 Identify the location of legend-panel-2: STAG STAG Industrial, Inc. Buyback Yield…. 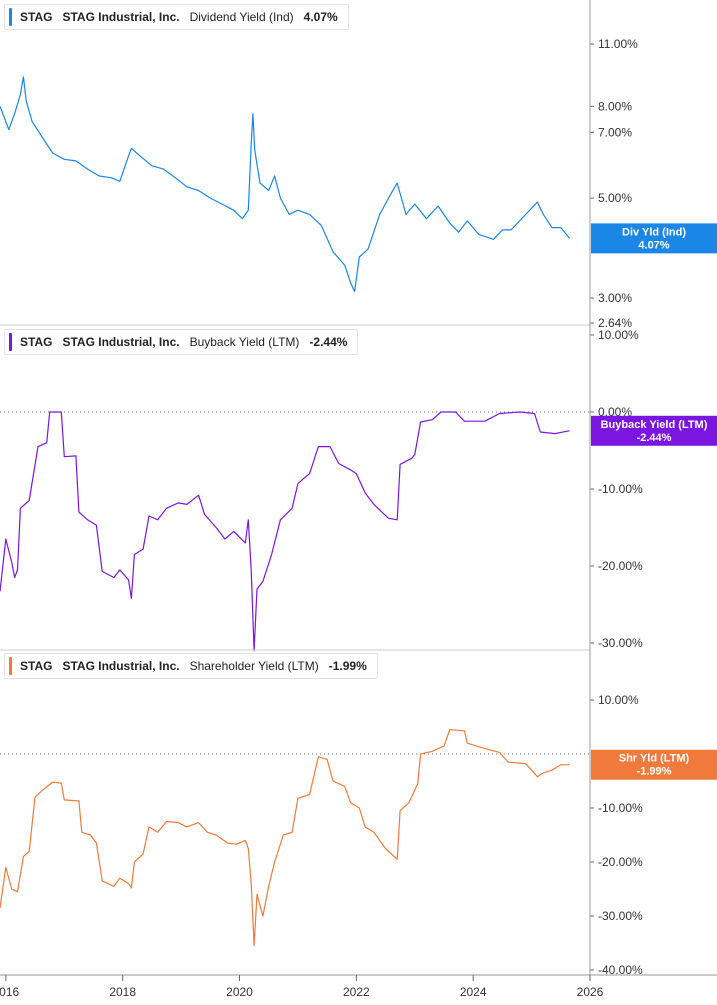
(181, 342).